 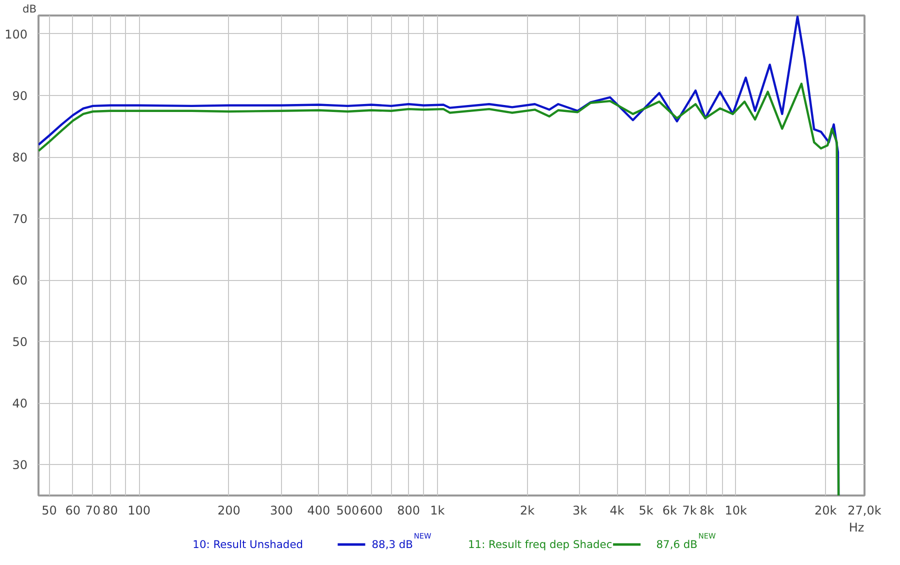 I want to click on x-tick-label: 800, so click(x=408, y=511).